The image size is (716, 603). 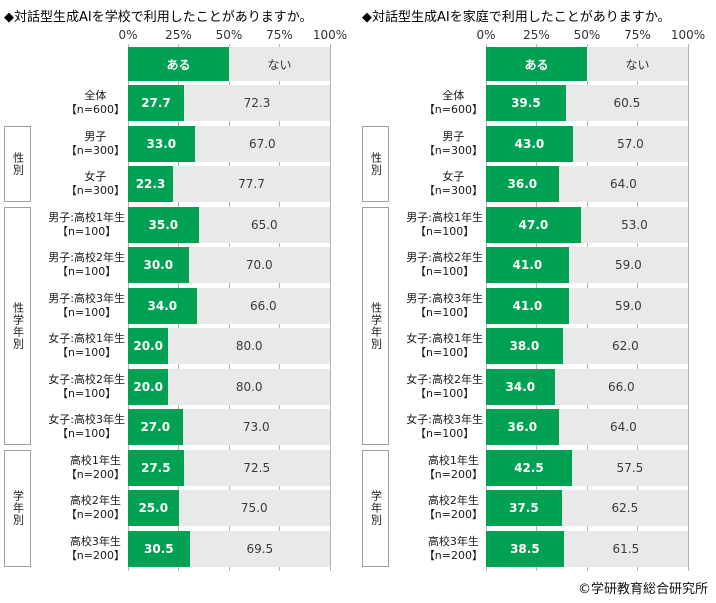 I want to click on bar-row: 30.5 69.5, so click(x=229, y=548).